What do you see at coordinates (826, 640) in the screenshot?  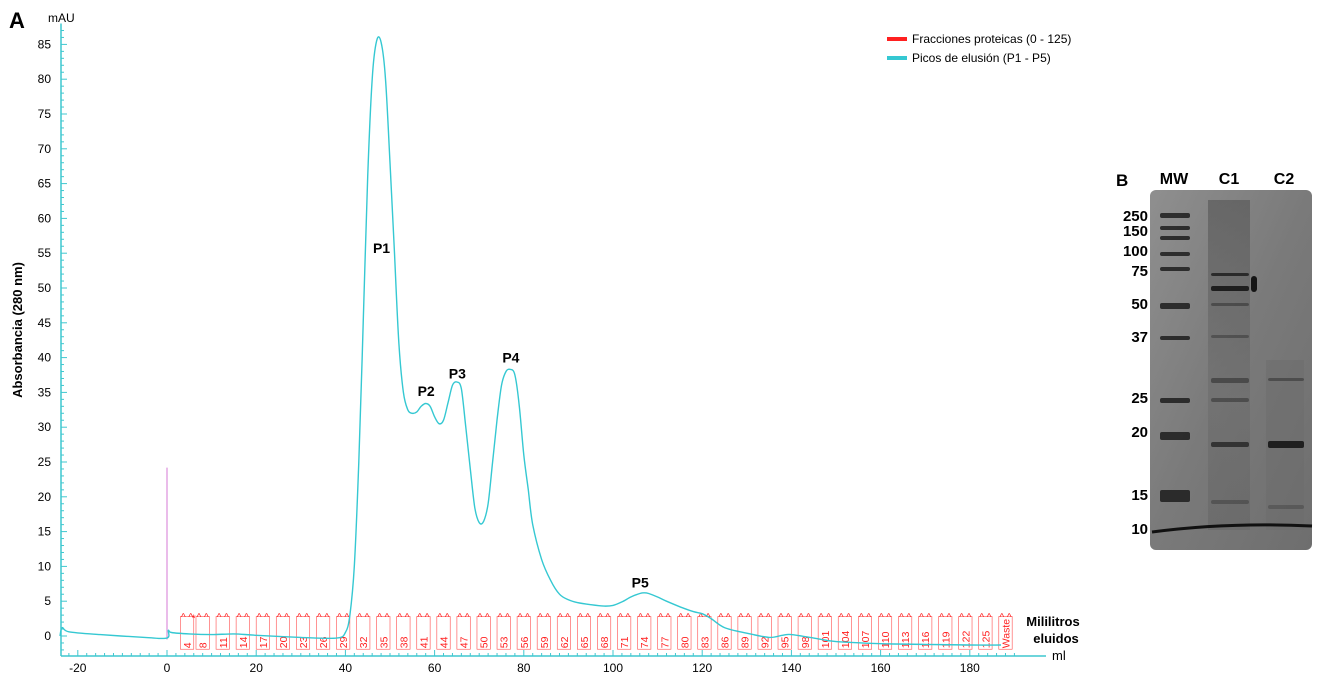 I see `fraction-label: 101` at bounding box center [826, 640].